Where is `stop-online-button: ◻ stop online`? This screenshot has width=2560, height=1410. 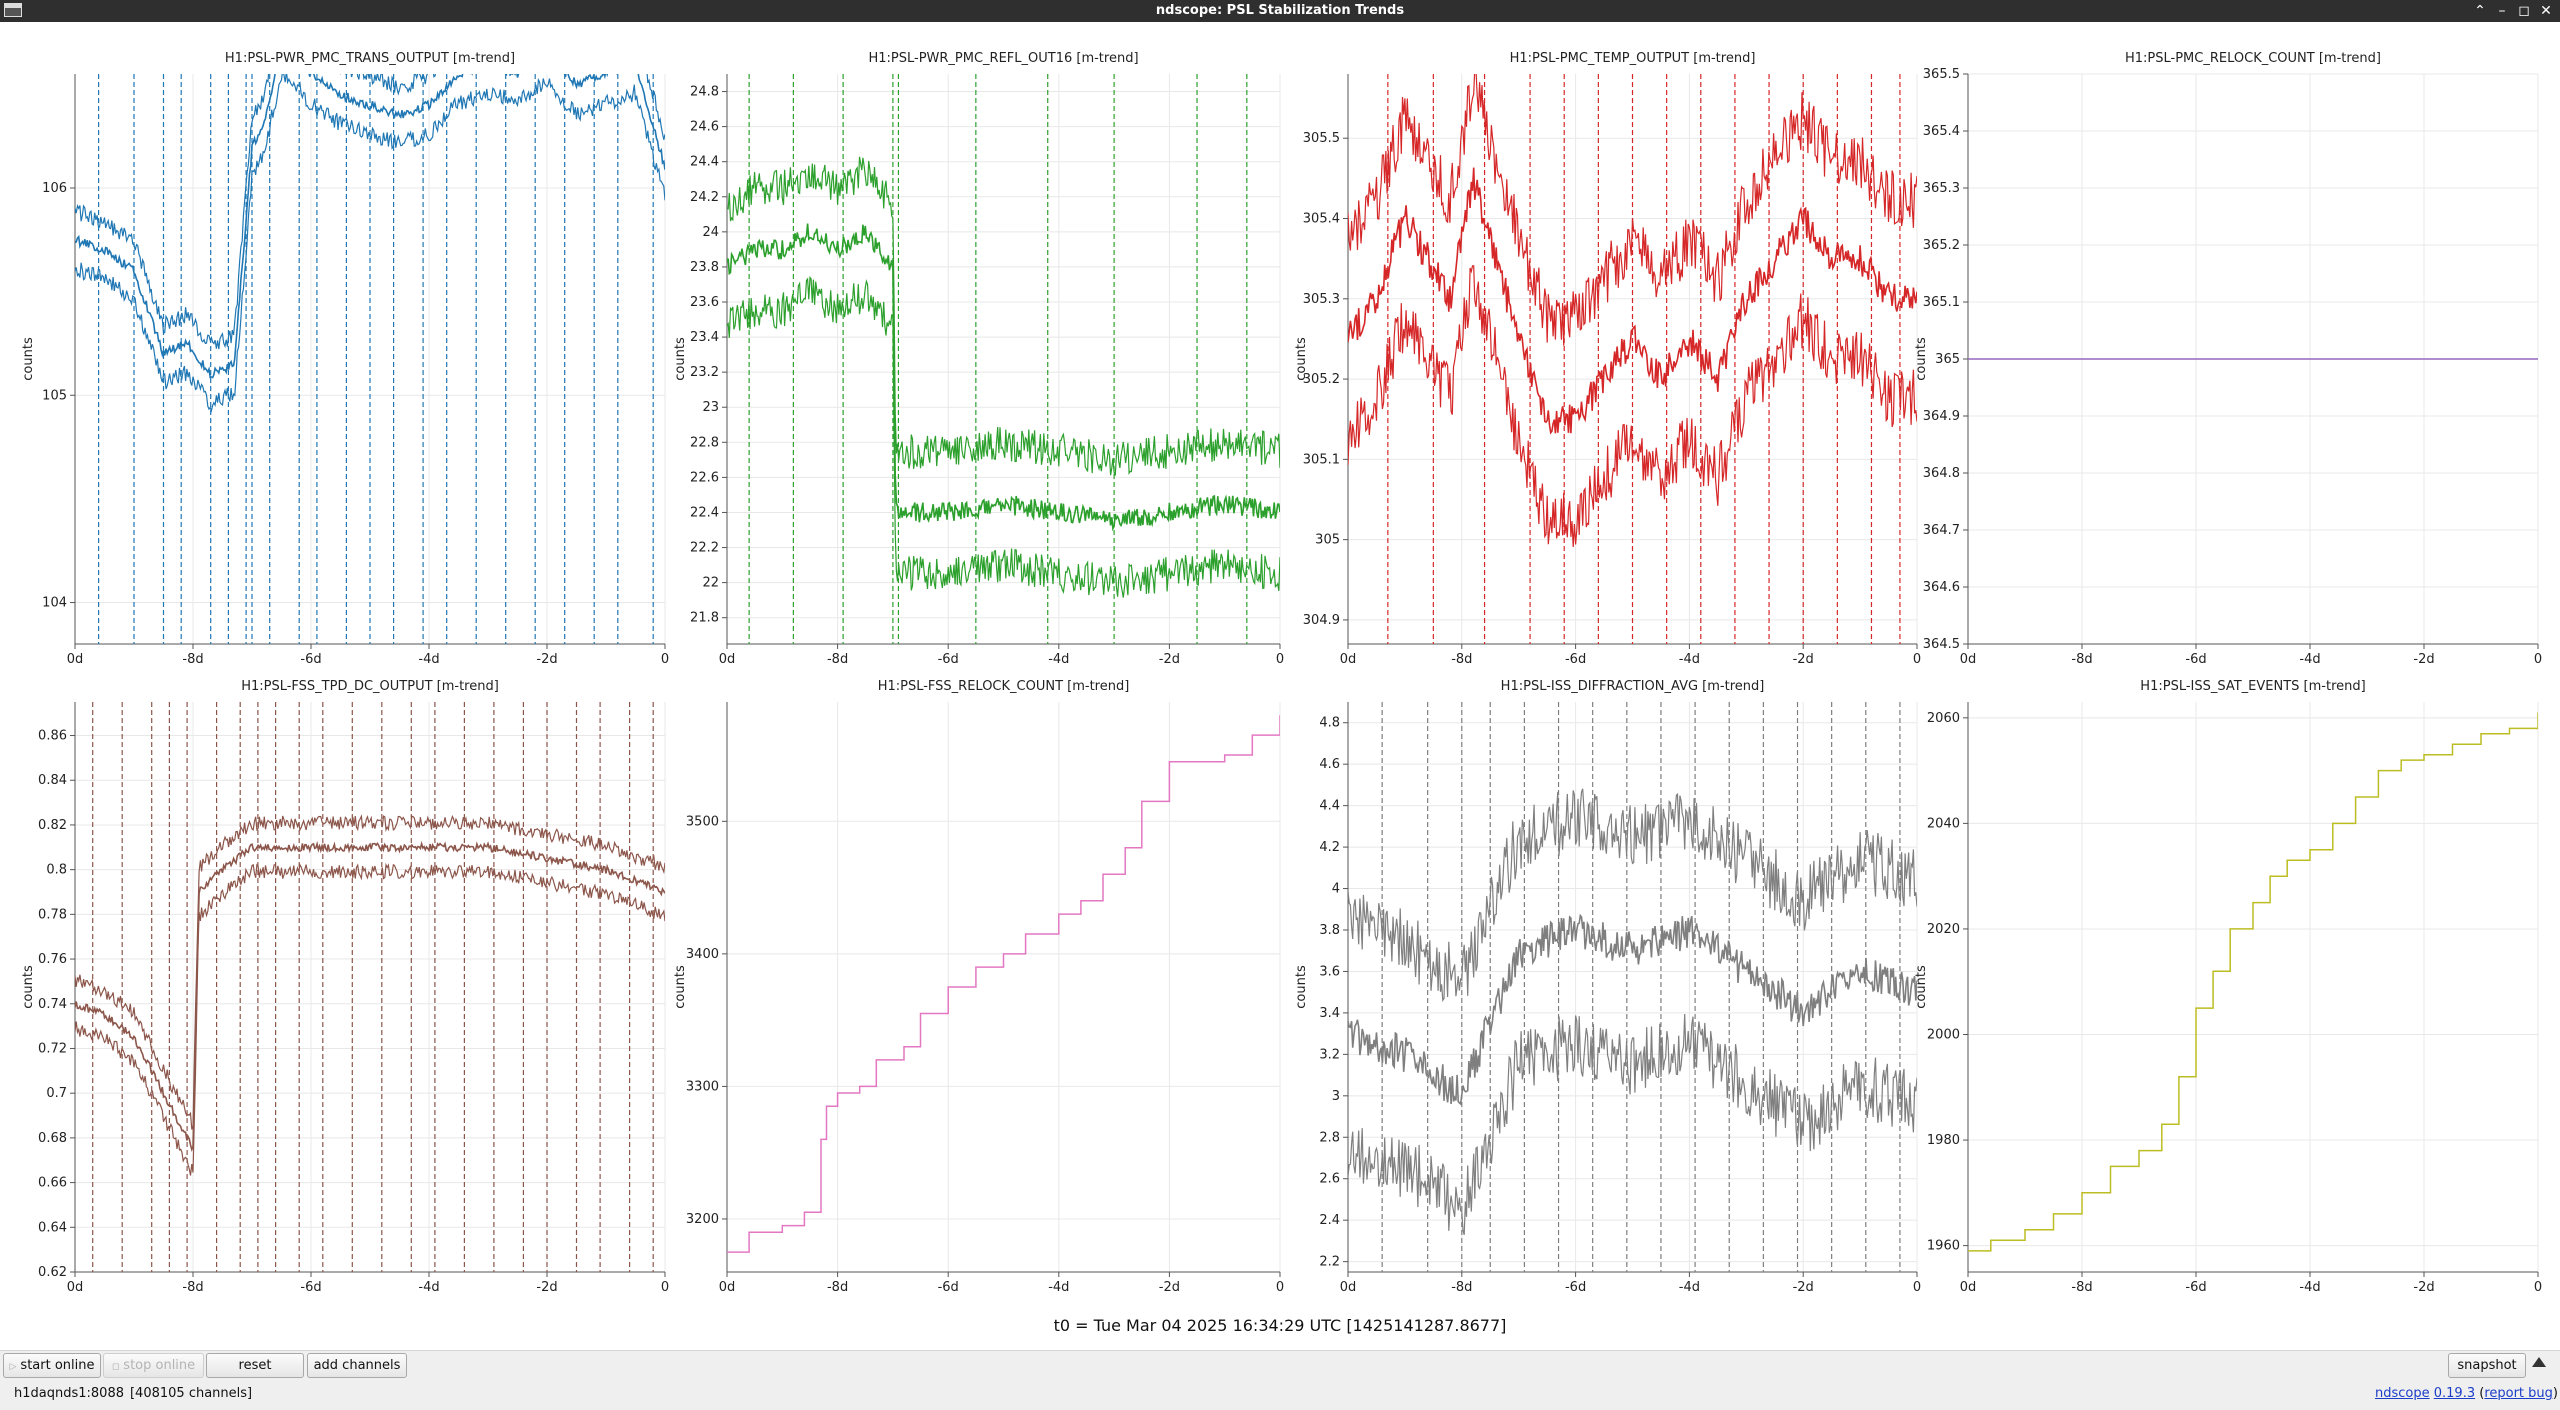
stop-online-button: ◻ stop online is located at coordinates (153, 1365).